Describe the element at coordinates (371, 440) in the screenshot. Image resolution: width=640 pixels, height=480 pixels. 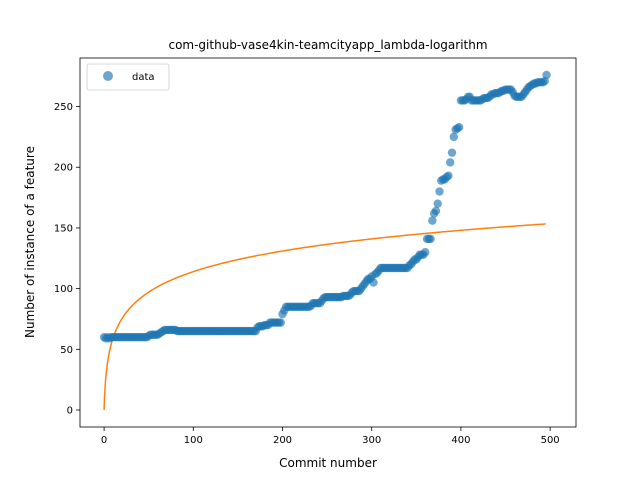
I see `x-tick-label: 300` at that location.